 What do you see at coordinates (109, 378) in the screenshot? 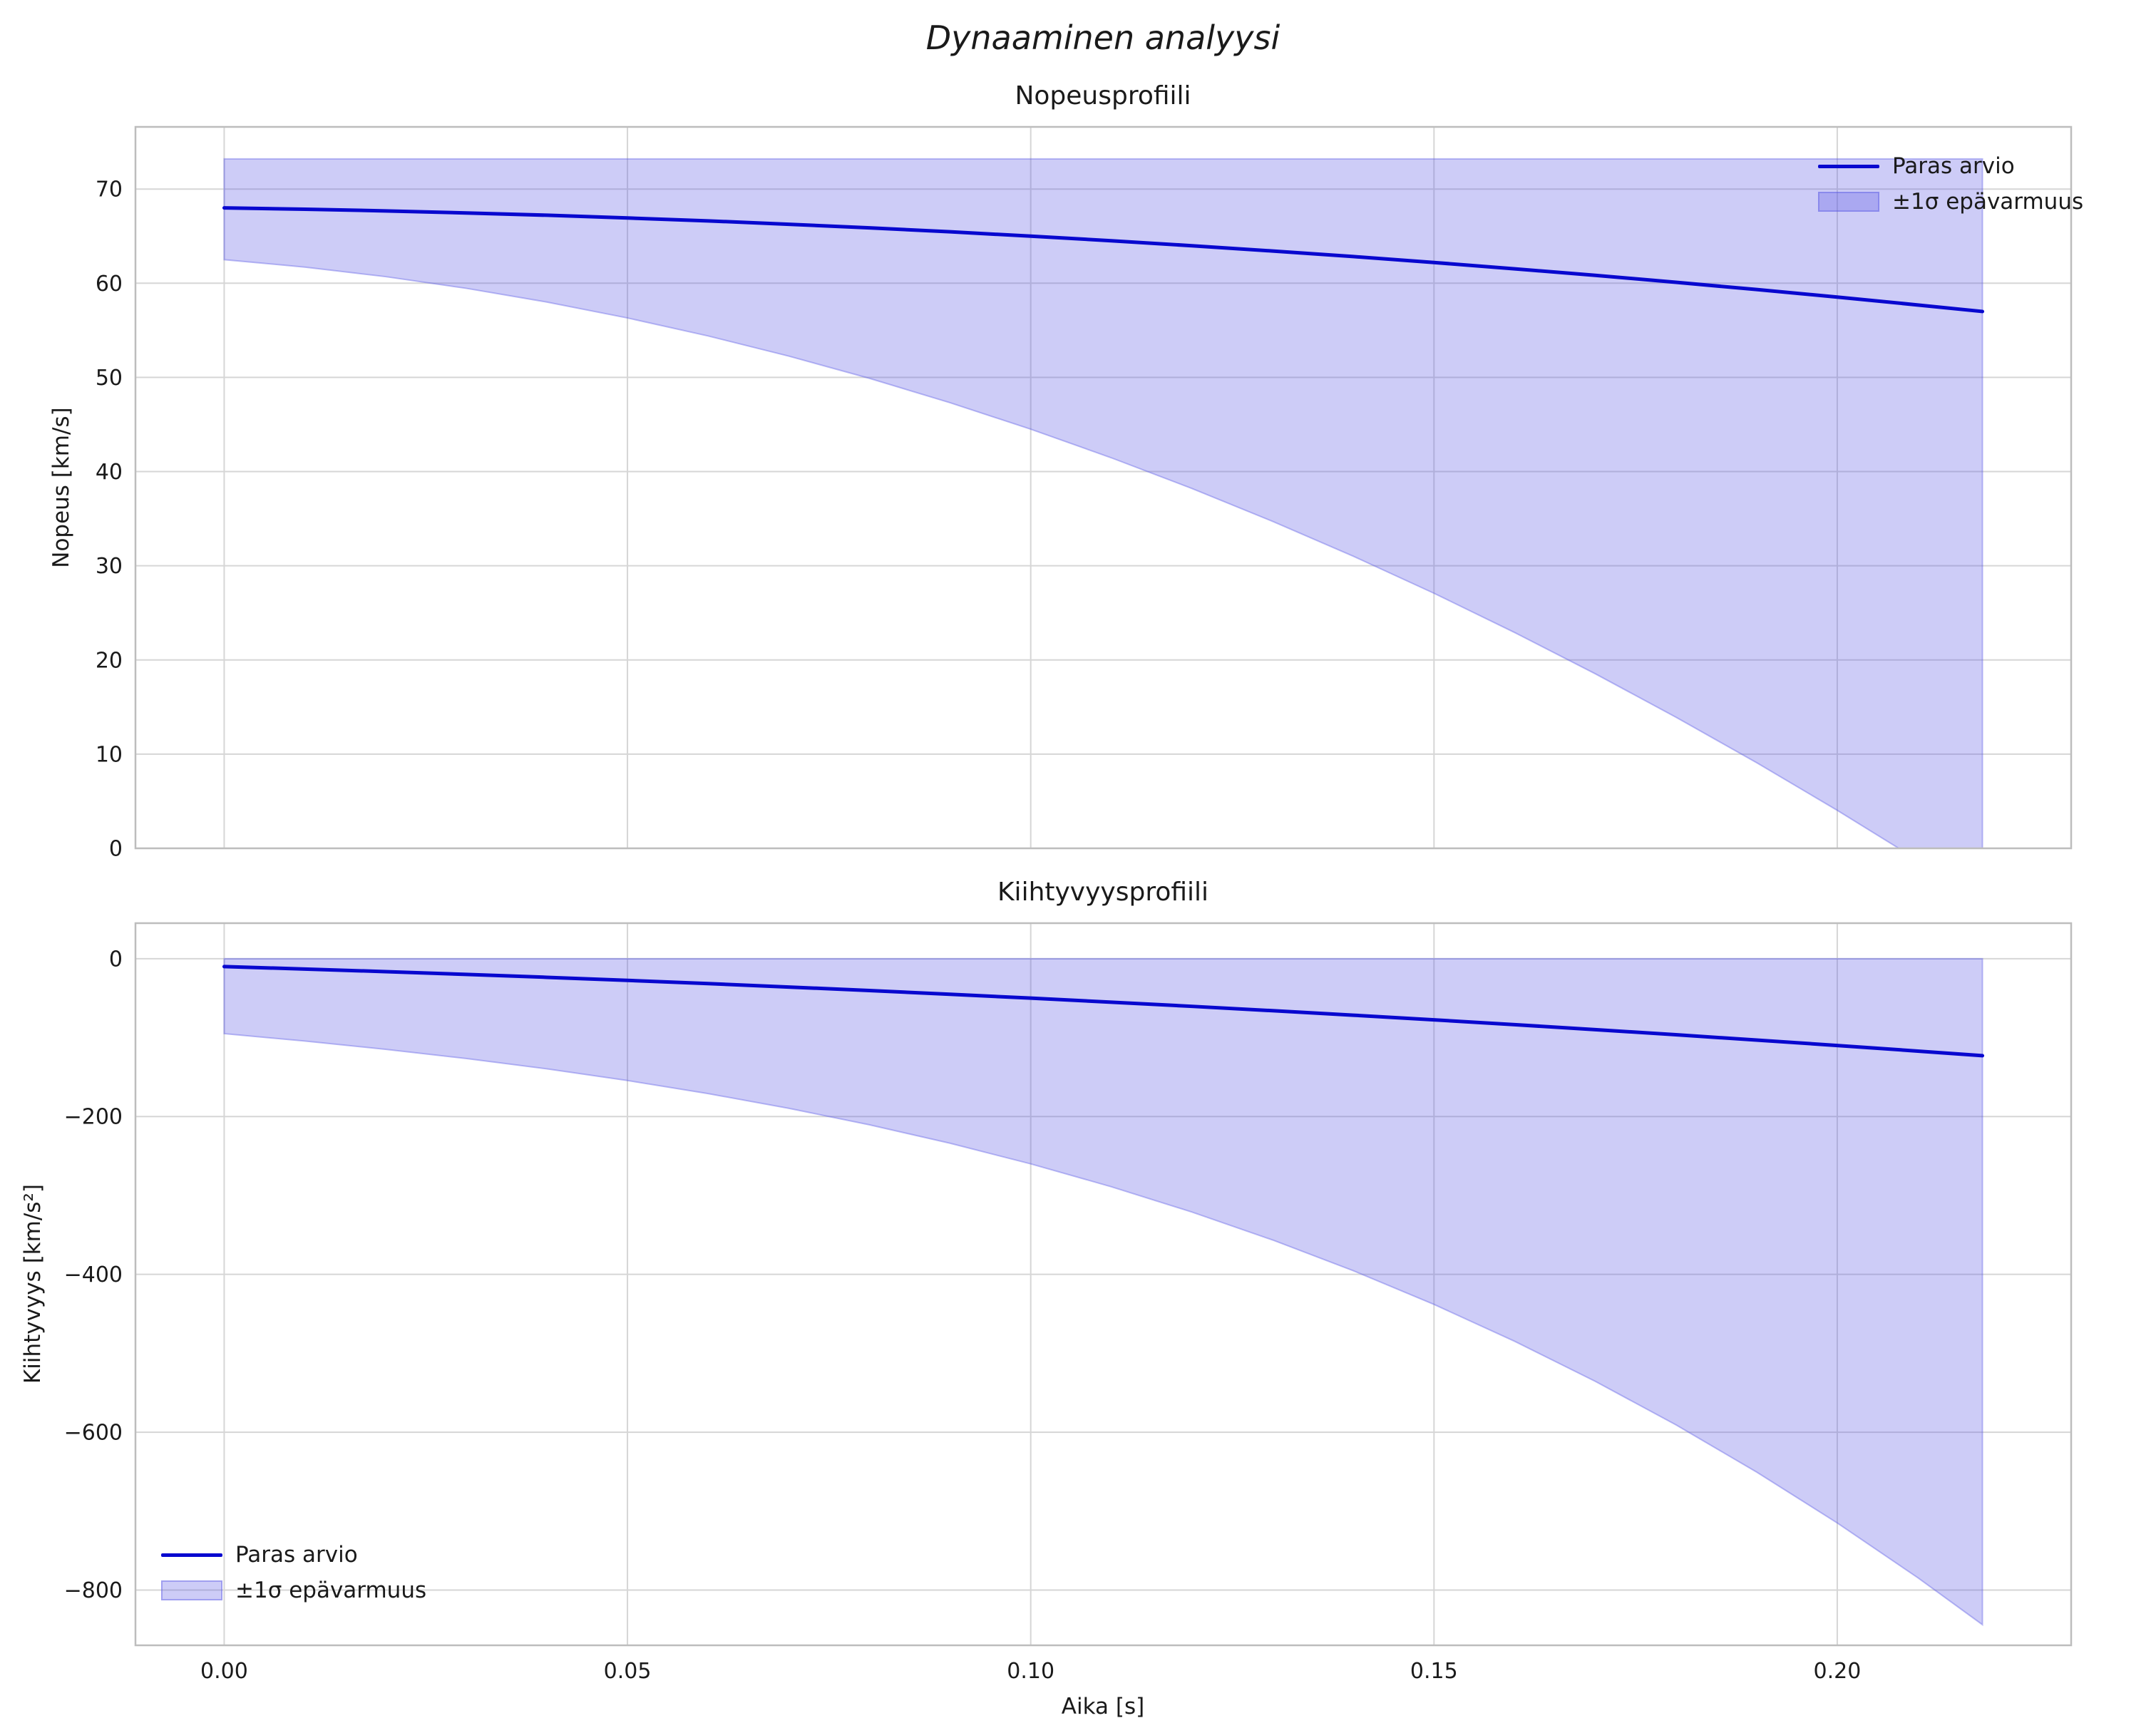
I see `svg-text: 50` at bounding box center [109, 378].